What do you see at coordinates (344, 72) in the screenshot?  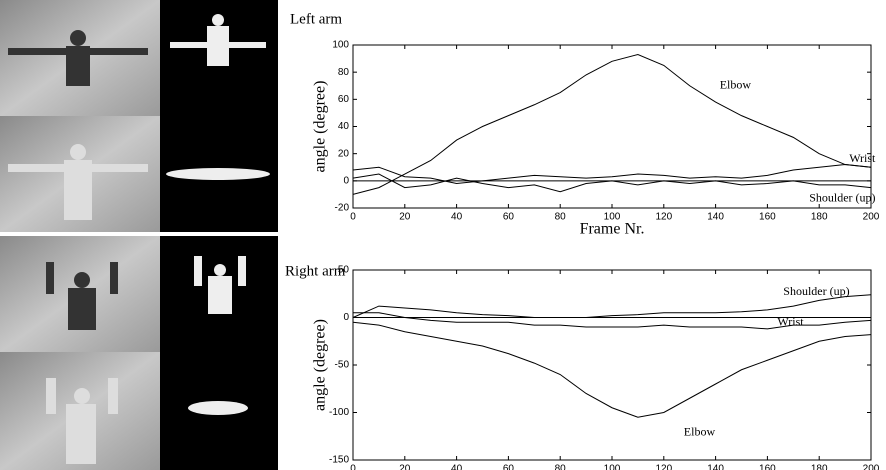 I see `y-tick-label: 80` at bounding box center [344, 72].